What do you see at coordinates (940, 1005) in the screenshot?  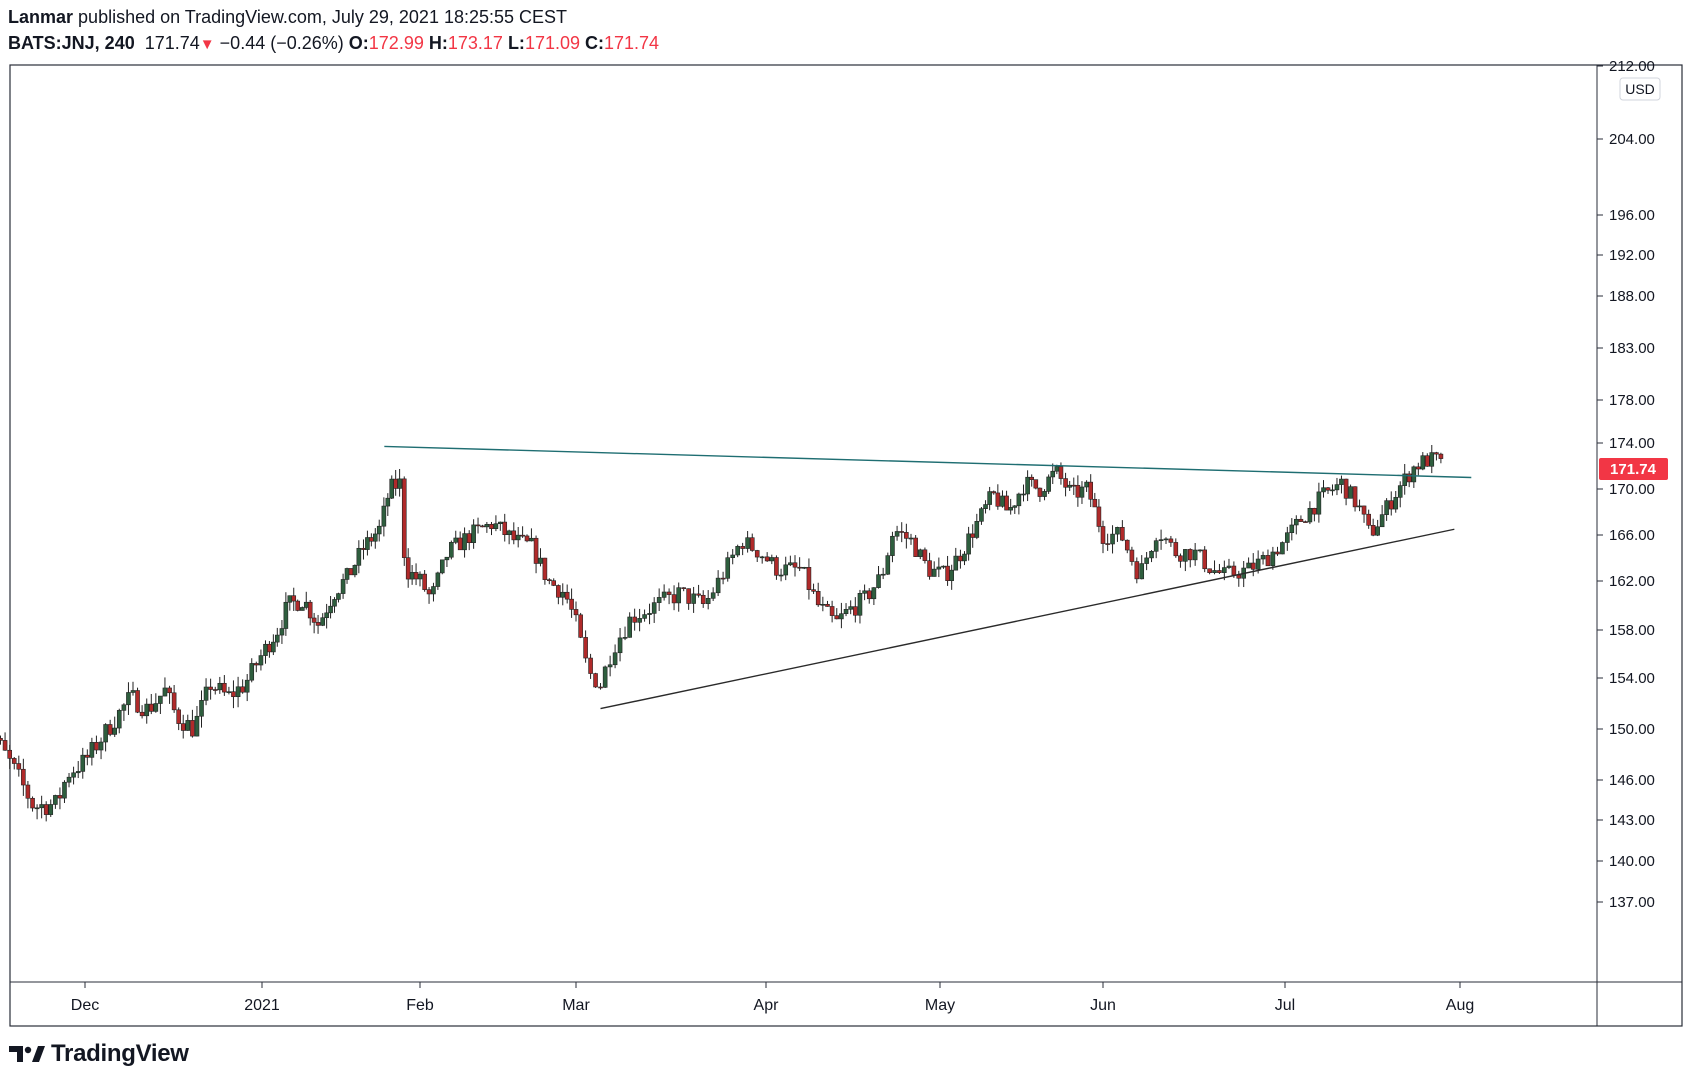 I see `time-tick-label: May` at bounding box center [940, 1005].